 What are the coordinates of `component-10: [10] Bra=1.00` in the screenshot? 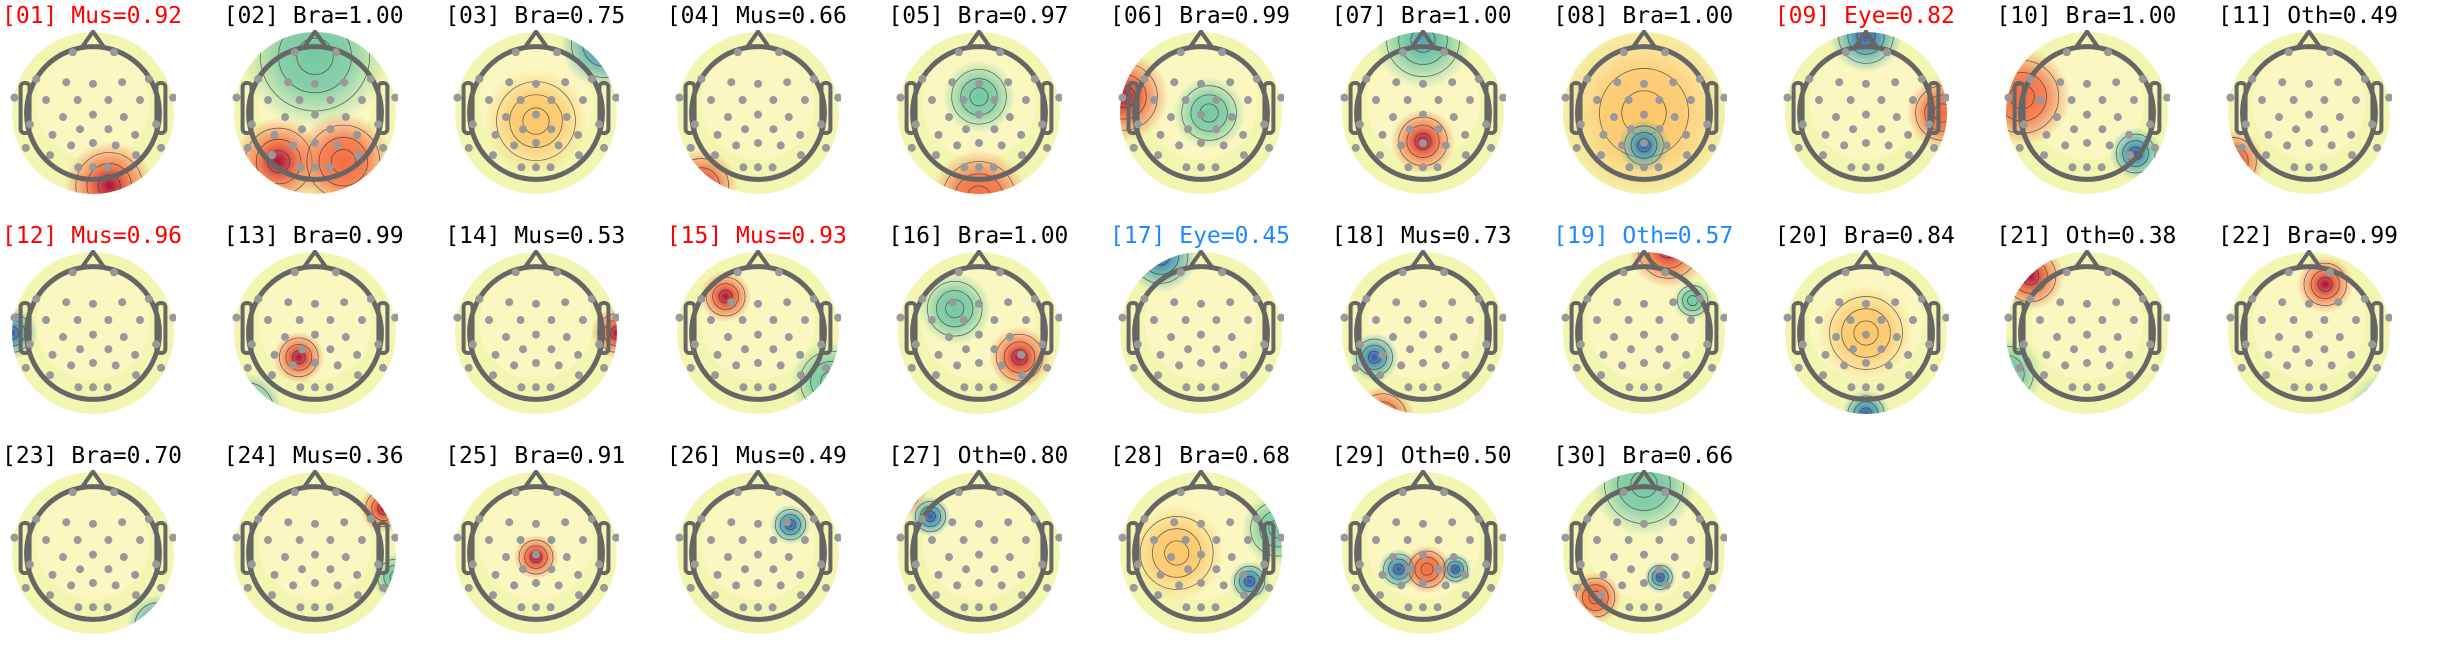 It's located at (2105, 110).